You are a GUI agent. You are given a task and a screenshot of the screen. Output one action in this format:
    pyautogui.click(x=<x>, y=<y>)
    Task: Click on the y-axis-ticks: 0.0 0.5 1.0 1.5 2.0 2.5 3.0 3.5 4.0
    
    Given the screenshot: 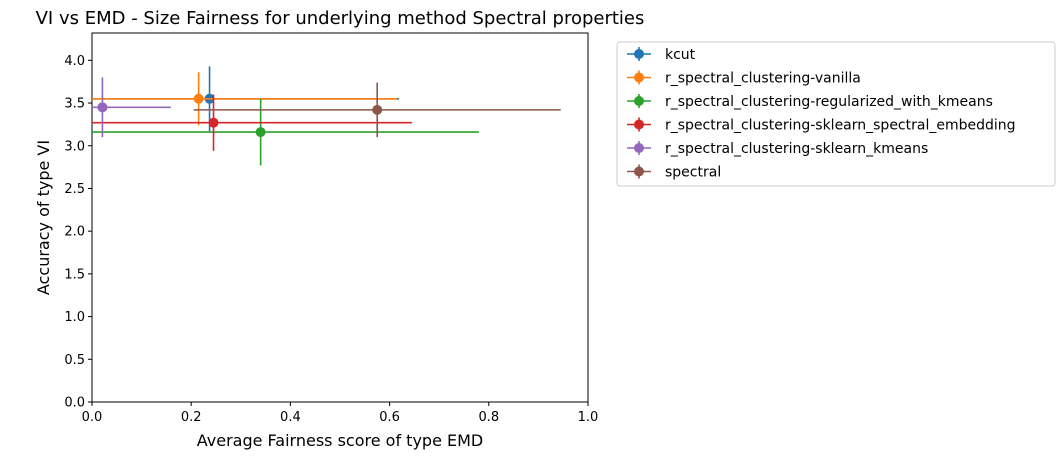 What is the action you would take?
    pyautogui.click(x=78, y=232)
    